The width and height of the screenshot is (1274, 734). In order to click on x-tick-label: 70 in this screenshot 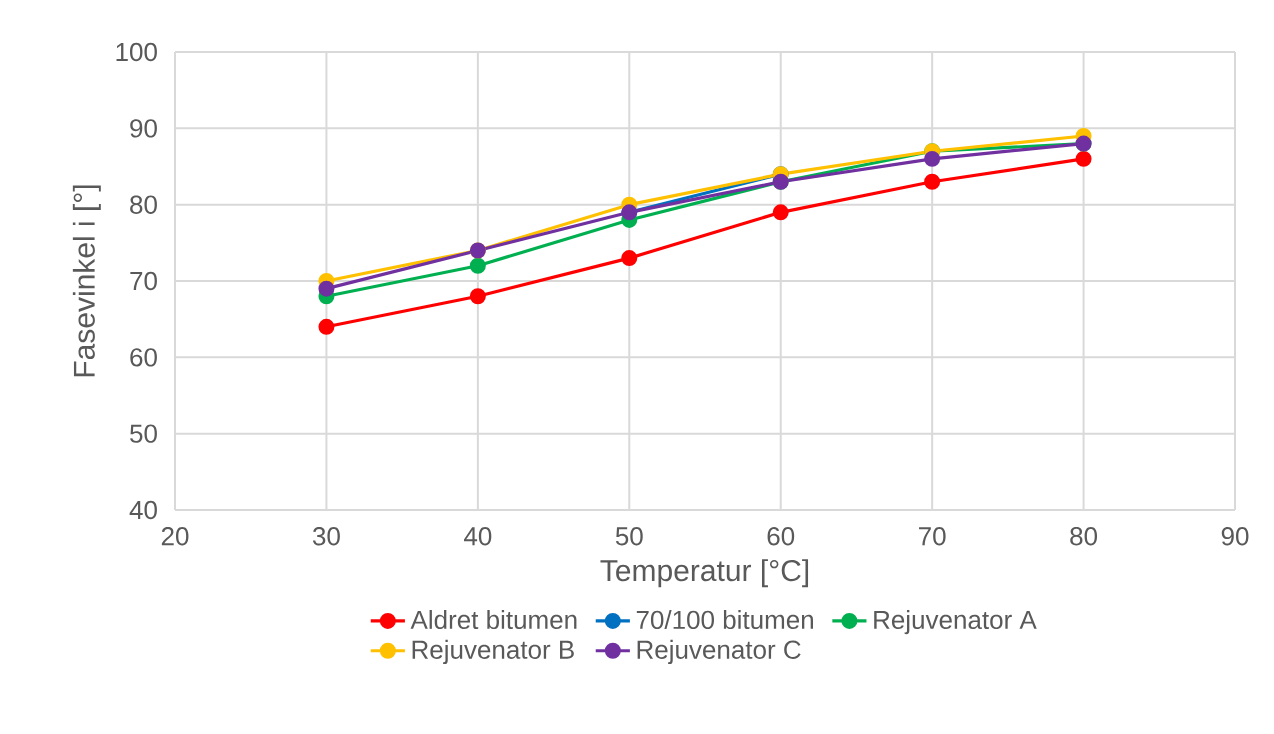, I will do `click(932, 536)`.